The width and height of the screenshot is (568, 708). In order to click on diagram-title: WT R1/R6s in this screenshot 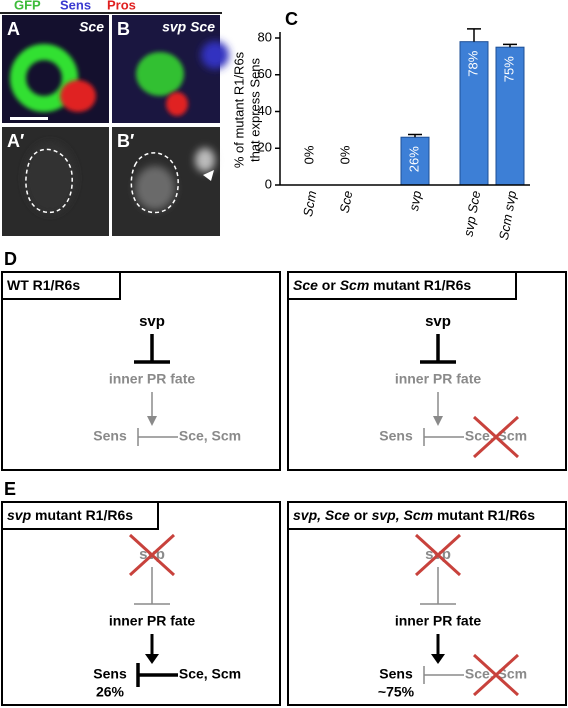, I will do `click(43, 285)`.